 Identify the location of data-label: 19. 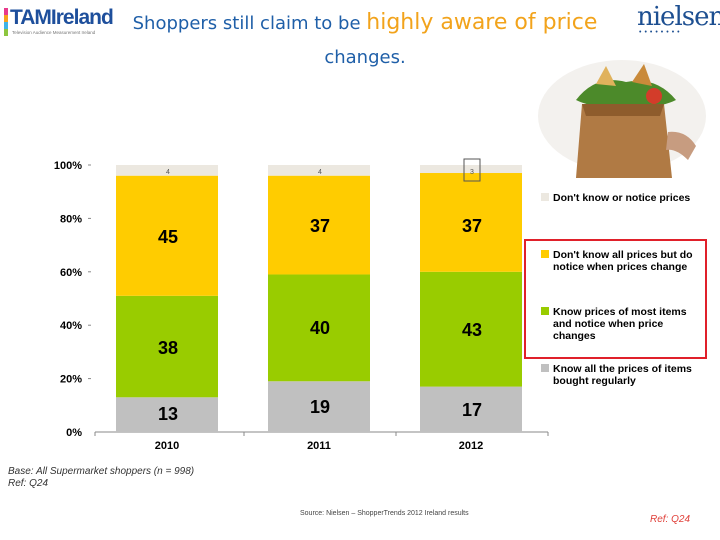
(320, 407).